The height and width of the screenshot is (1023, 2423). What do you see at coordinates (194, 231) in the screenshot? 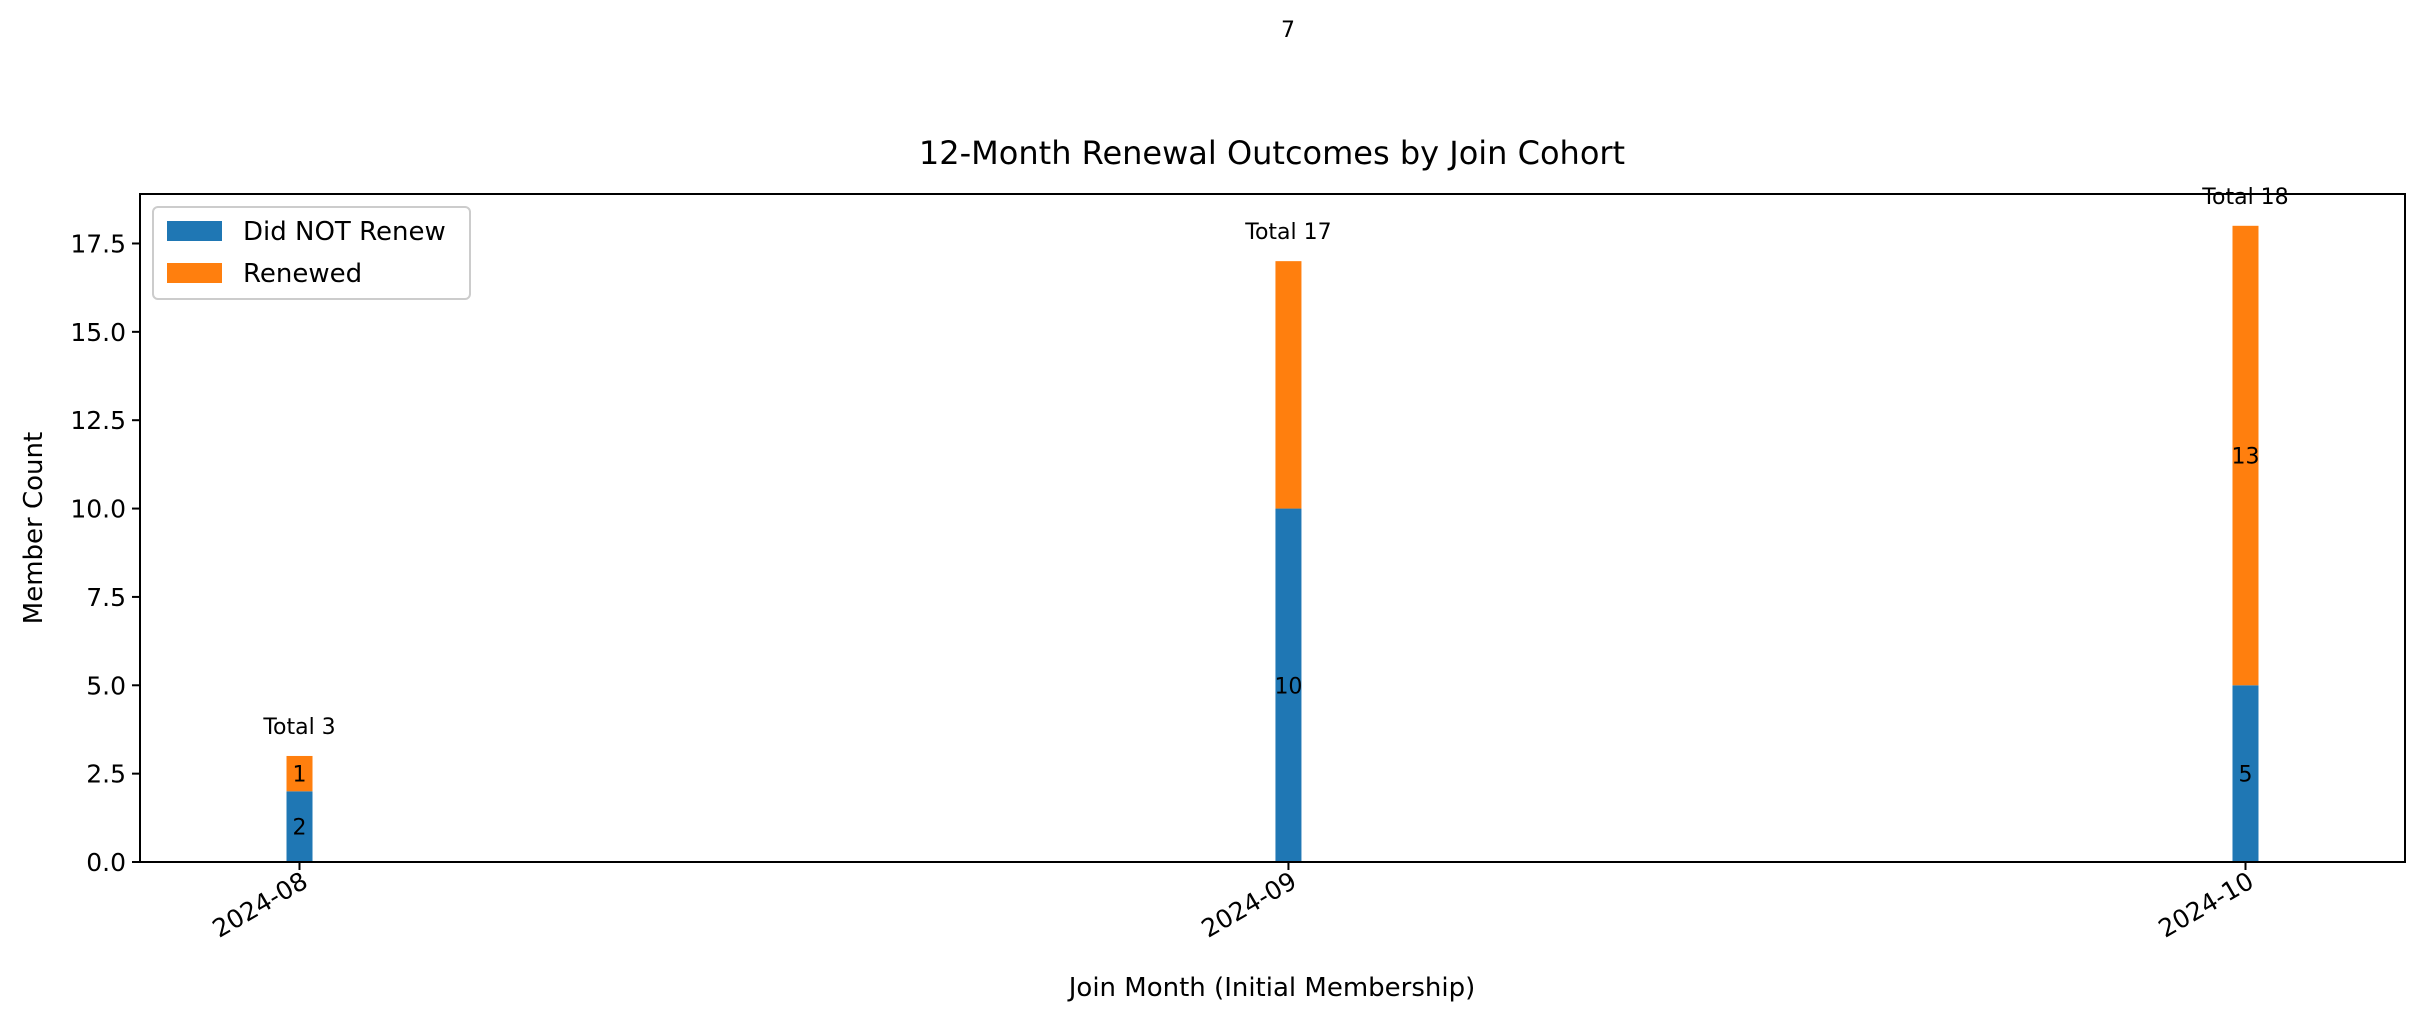
I see `legend-swatch-did-not-renew` at bounding box center [194, 231].